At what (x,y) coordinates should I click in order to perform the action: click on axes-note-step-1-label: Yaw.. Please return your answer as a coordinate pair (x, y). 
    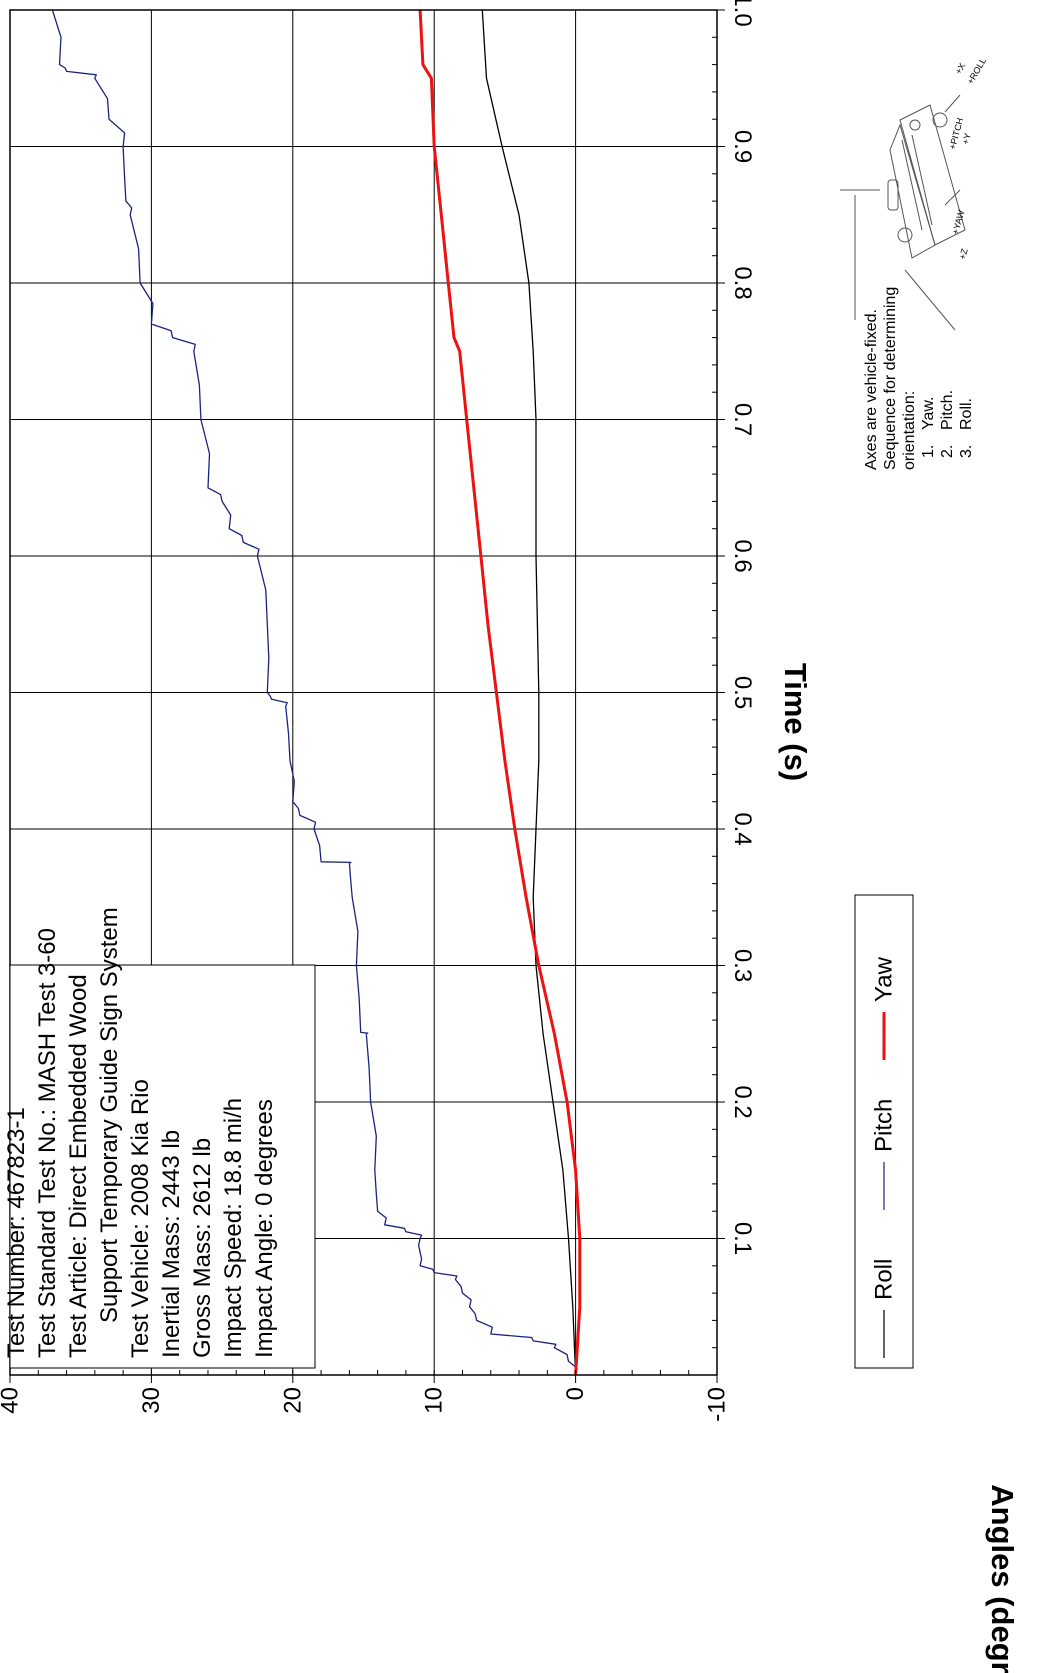
    Looking at the image, I should click on (928, 414).